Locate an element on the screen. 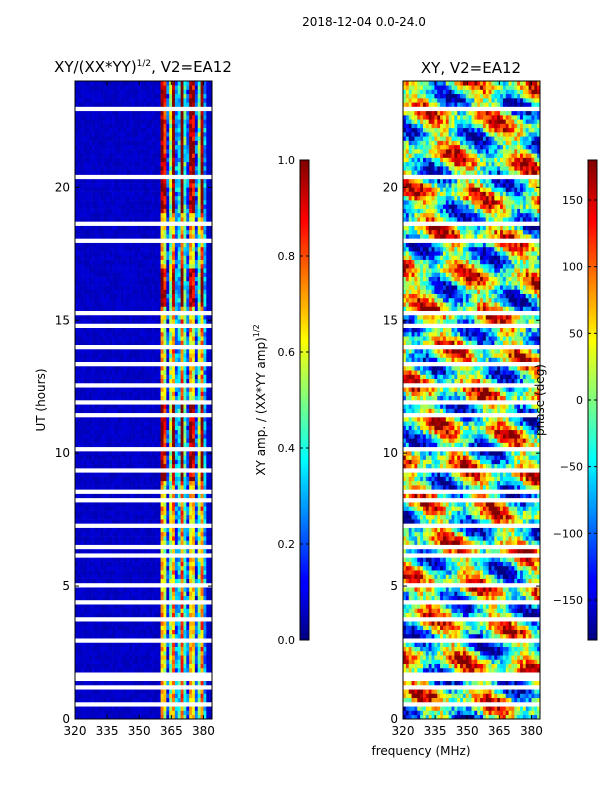  left-title-sup: 1/2 is located at coordinates (144, 64).